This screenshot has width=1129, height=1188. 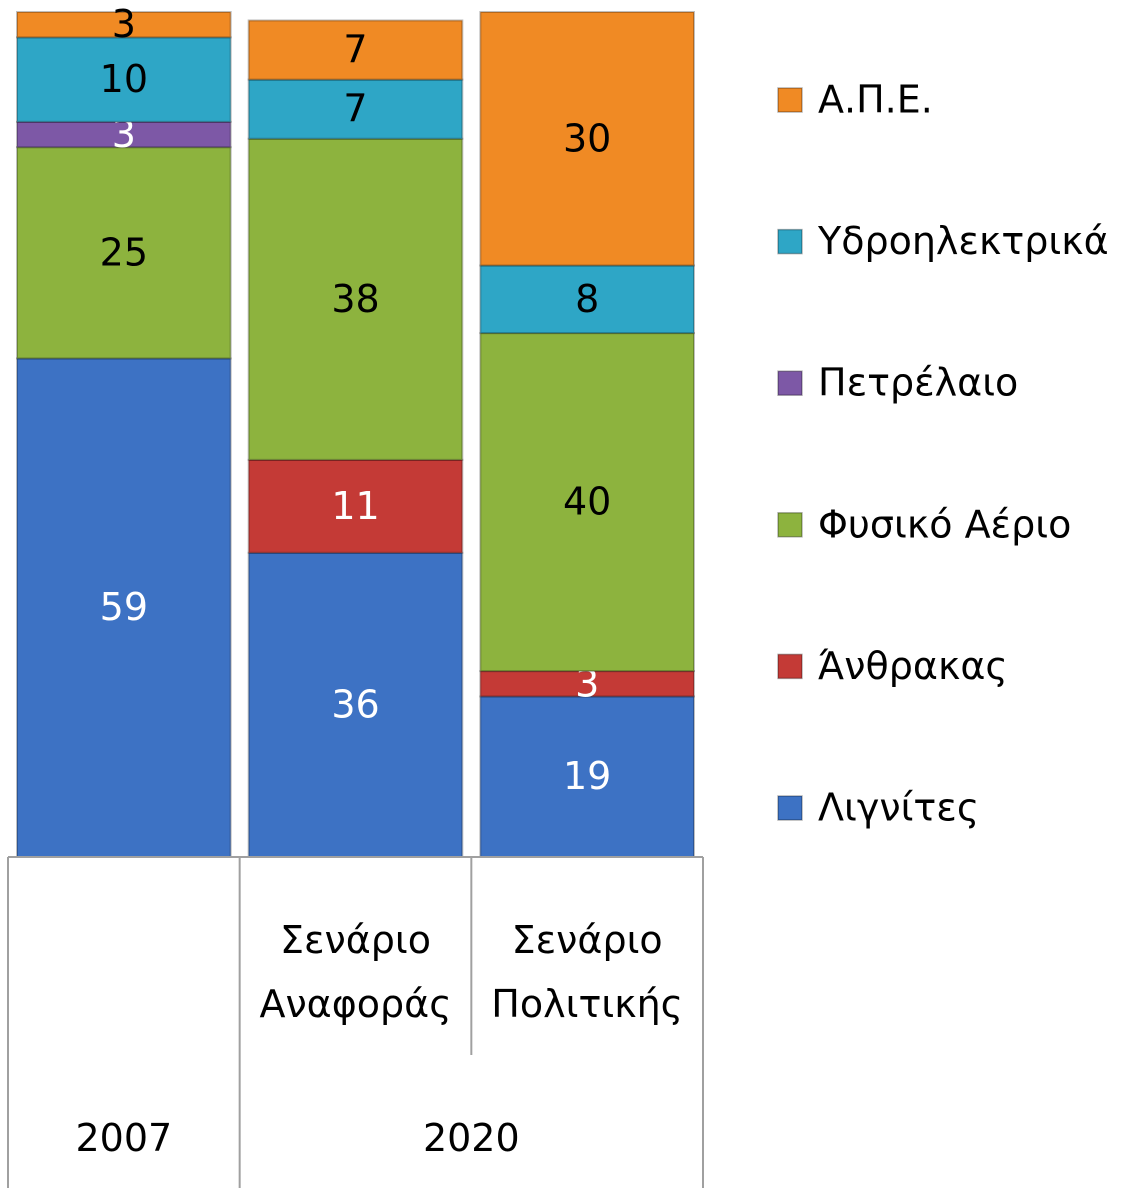 I want to click on data-label: 8, so click(x=587, y=299).